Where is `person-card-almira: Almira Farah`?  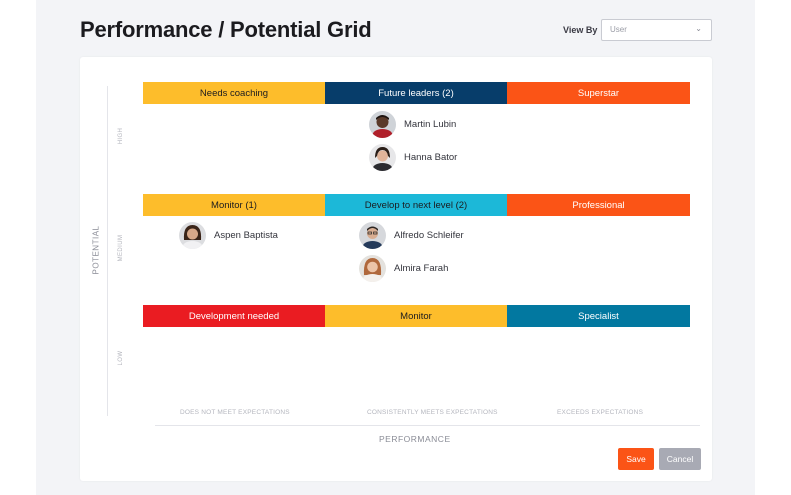
person-card-almira: Almira Farah is located at coordinates (403, 268).